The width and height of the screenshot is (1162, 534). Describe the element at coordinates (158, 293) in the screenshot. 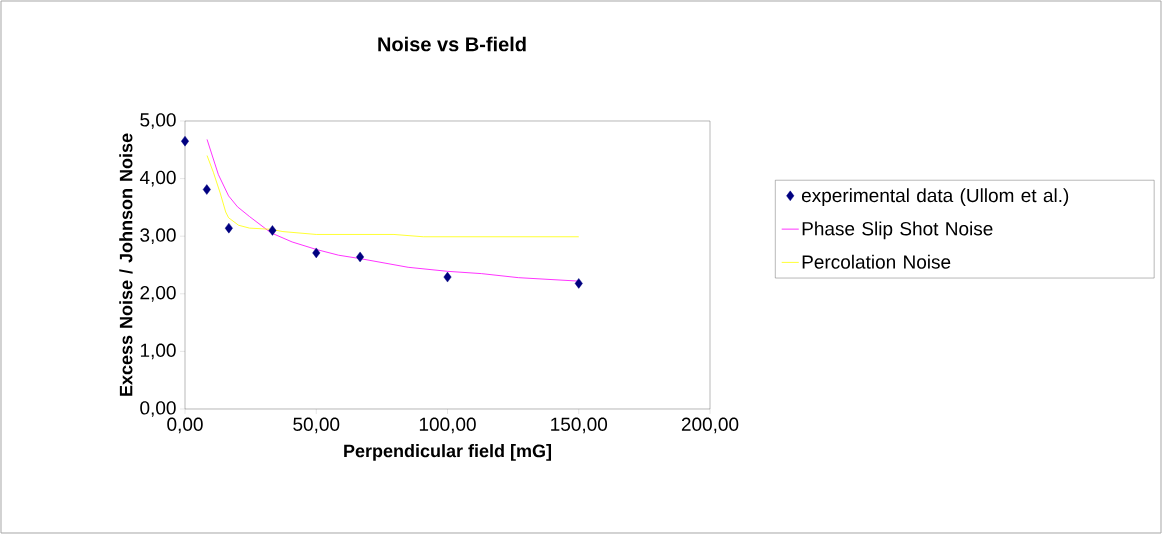

I see `y-tick-label: 2,00` at that location.